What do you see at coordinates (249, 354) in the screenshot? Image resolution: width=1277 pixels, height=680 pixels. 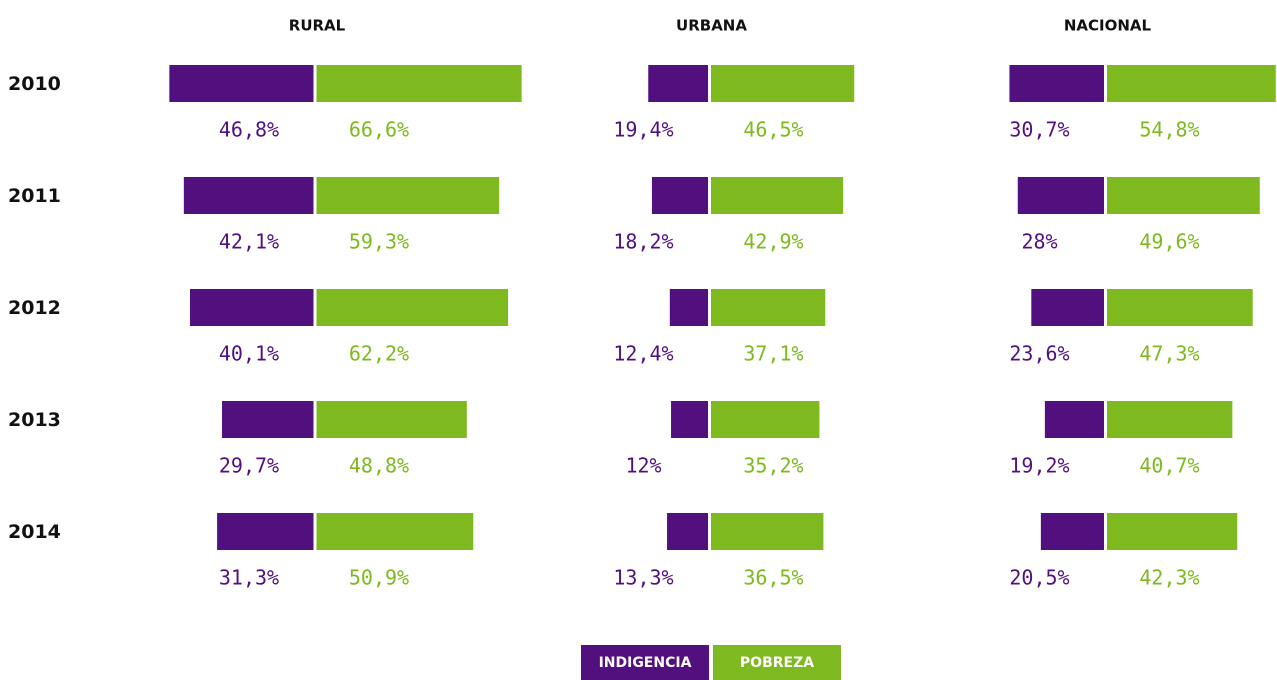 I see `value-label: 40,1%` at bounding box center [249, 354].